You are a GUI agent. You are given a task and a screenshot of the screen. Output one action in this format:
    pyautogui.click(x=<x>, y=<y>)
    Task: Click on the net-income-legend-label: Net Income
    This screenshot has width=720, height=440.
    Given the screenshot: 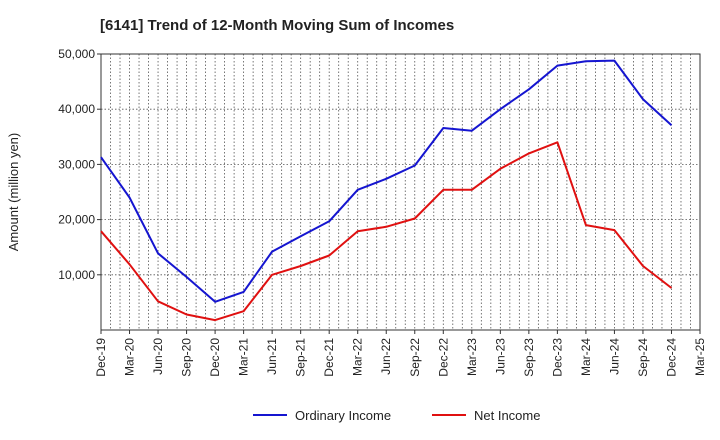 What is the action you would take?
    pyautogui.click(x=507, y=415)
    